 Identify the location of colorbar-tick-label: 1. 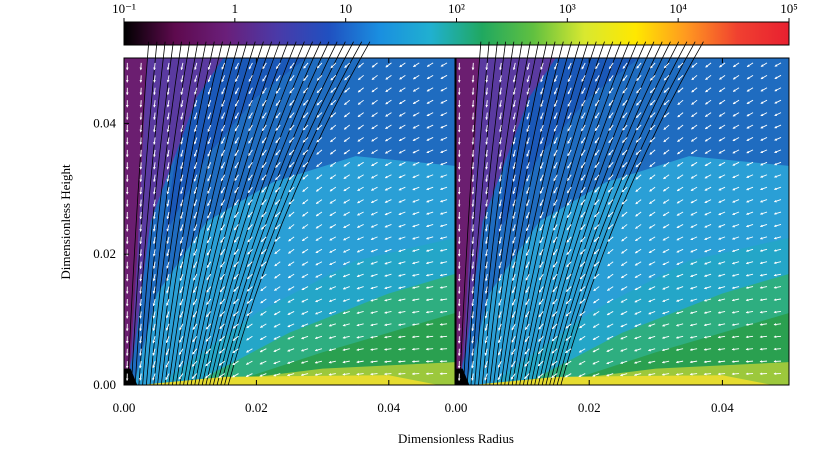
(235, 8).